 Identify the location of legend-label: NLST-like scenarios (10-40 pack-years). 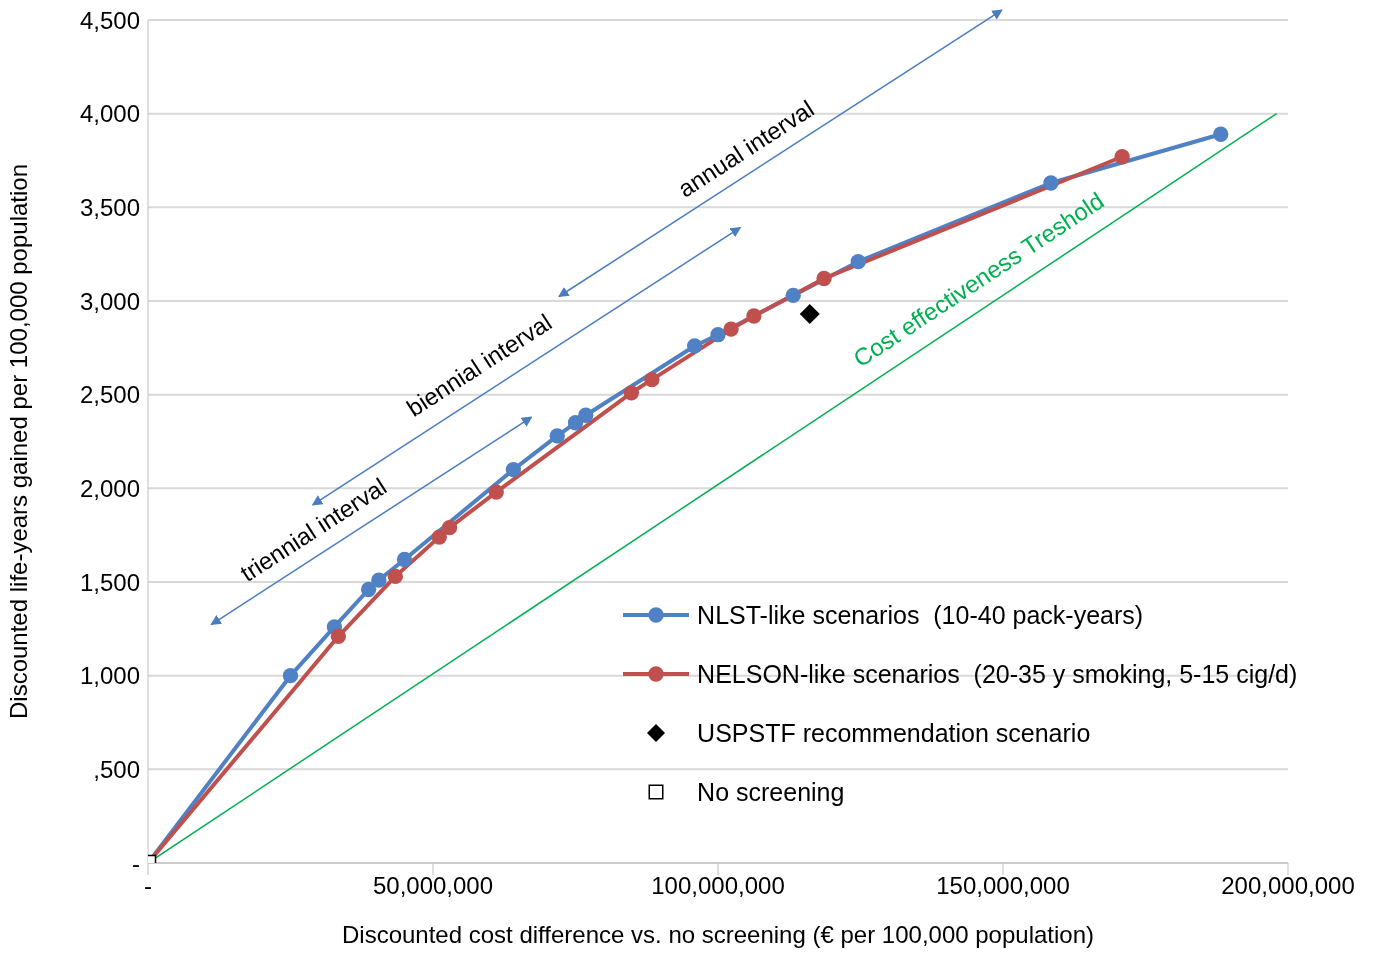
(920, 615).